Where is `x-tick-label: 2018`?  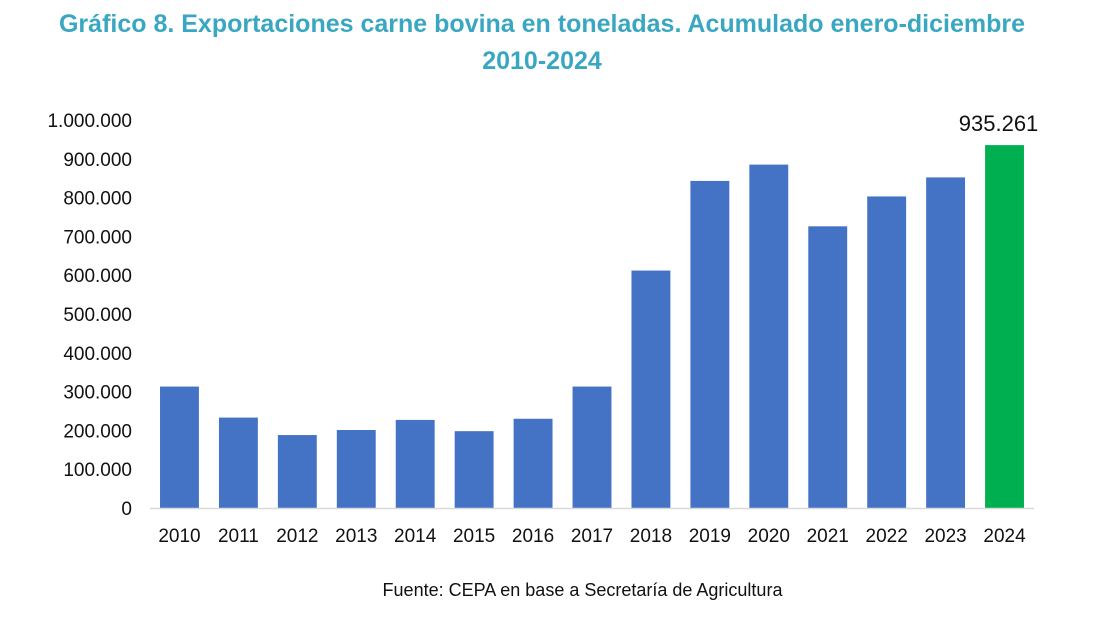 x-tick-label: 2018 is located at coordinates (651, 536).